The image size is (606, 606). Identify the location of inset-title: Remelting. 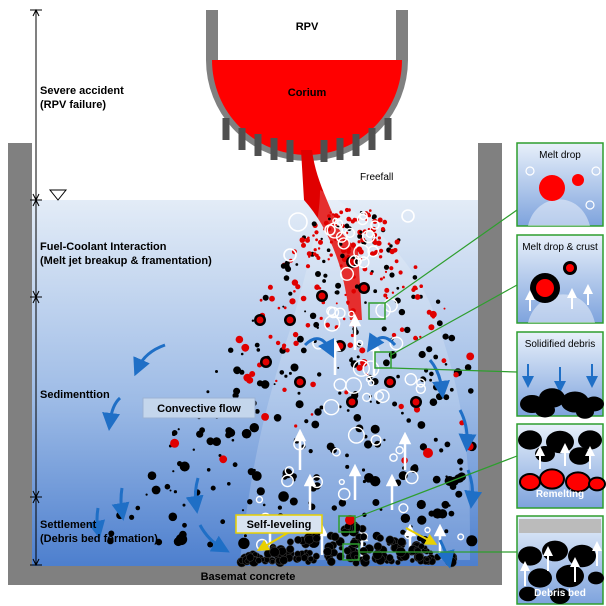
(560, 494).